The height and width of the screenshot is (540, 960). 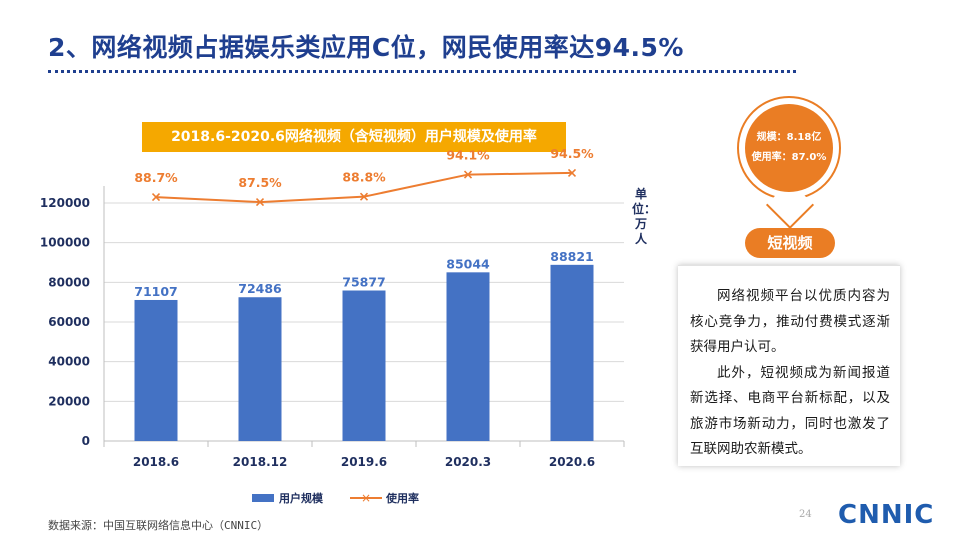 I want to click on bar-value-label: 85044, so click(x=468, y=263).